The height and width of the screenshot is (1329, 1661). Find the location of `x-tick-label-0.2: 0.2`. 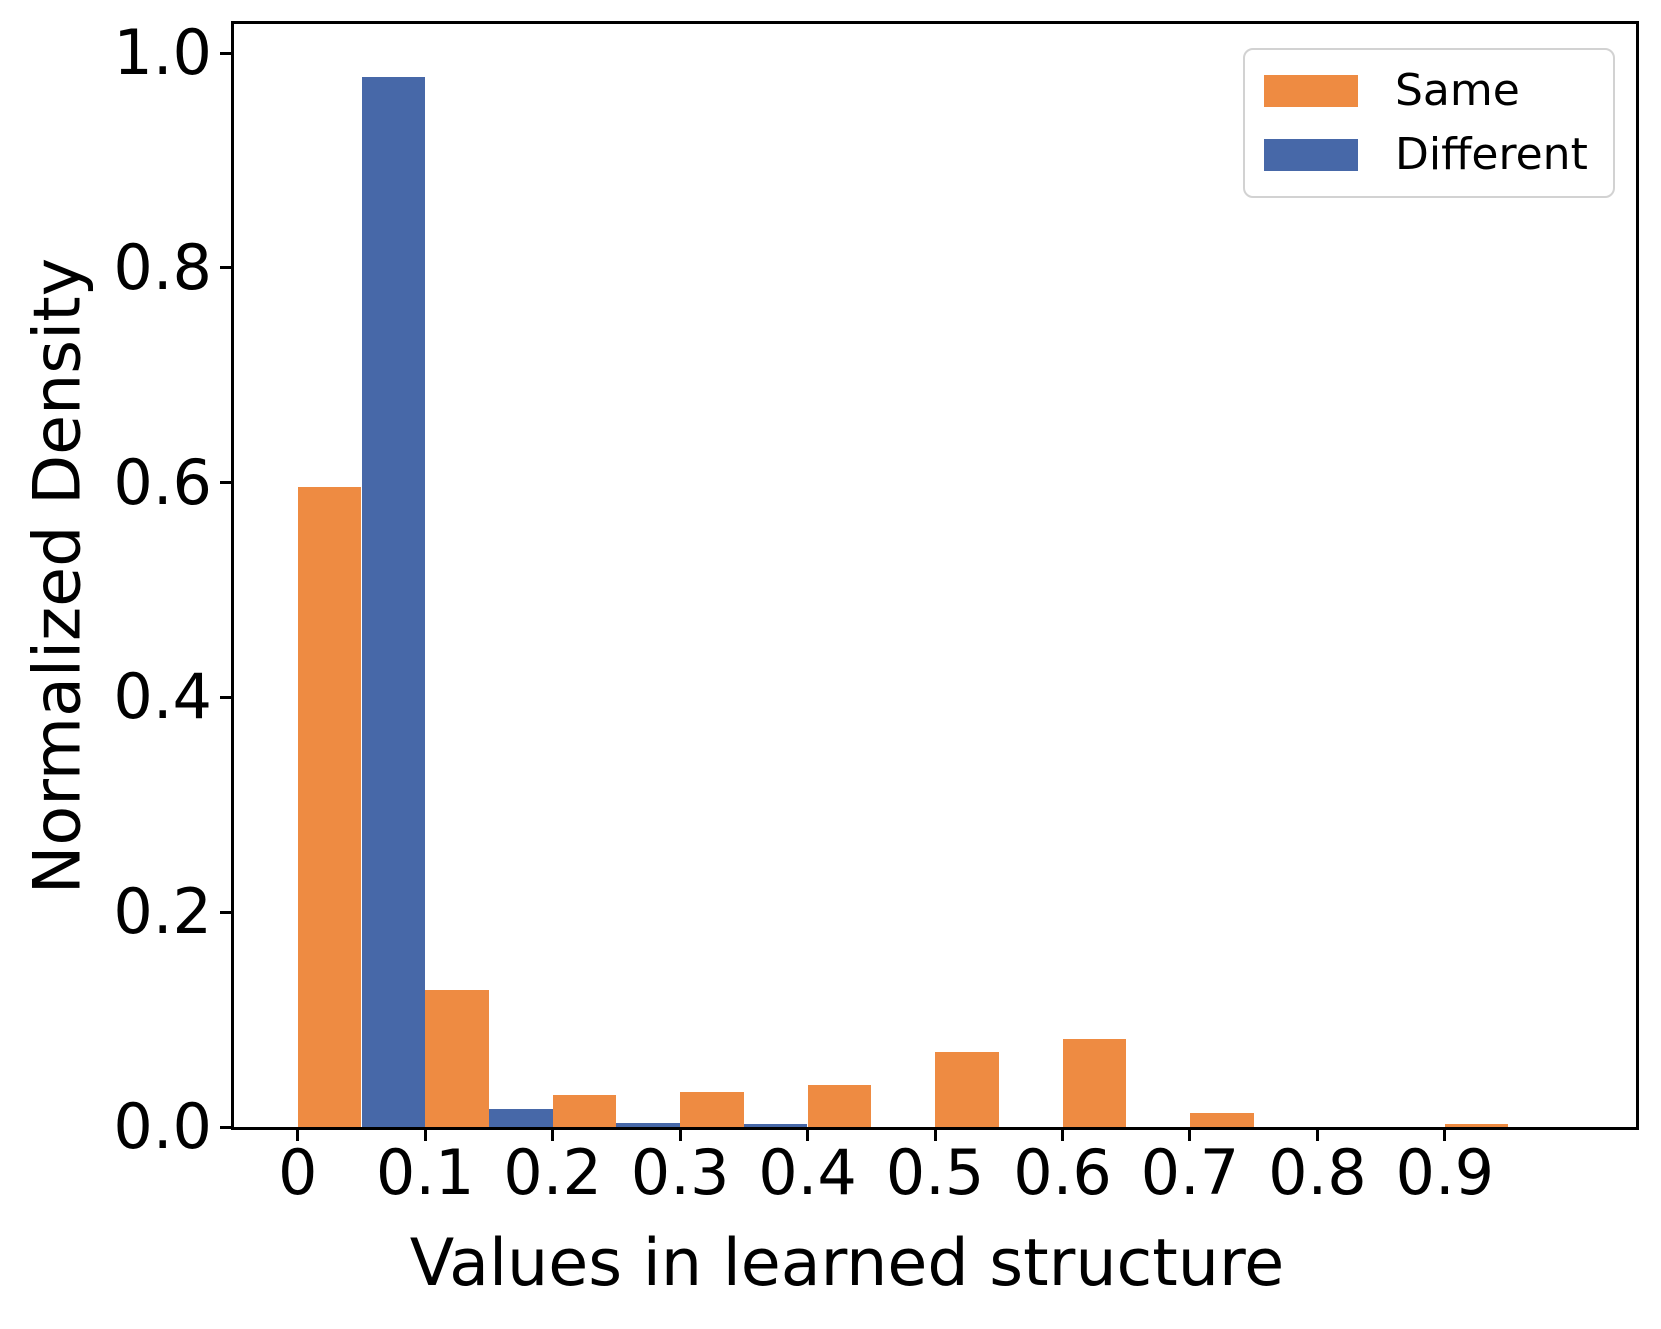

x-tick-label-0.2: 0.2 is located at coordinates (552, 1172).